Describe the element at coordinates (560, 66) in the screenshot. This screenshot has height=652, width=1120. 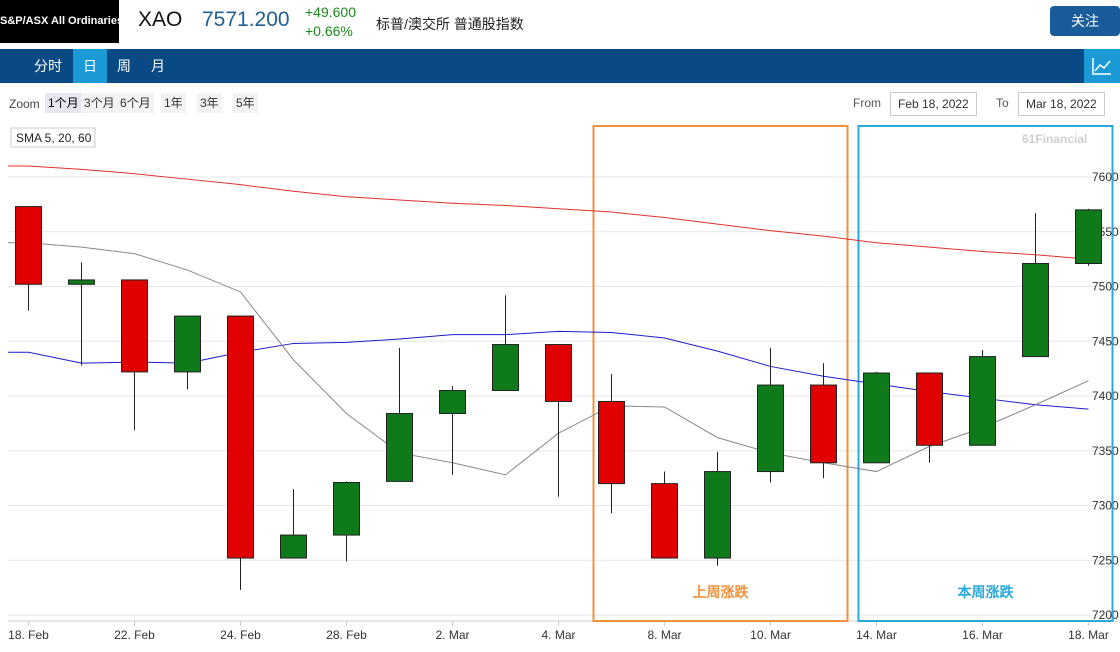
I see `period-tabbar: 分时 日 周 月` at that location.